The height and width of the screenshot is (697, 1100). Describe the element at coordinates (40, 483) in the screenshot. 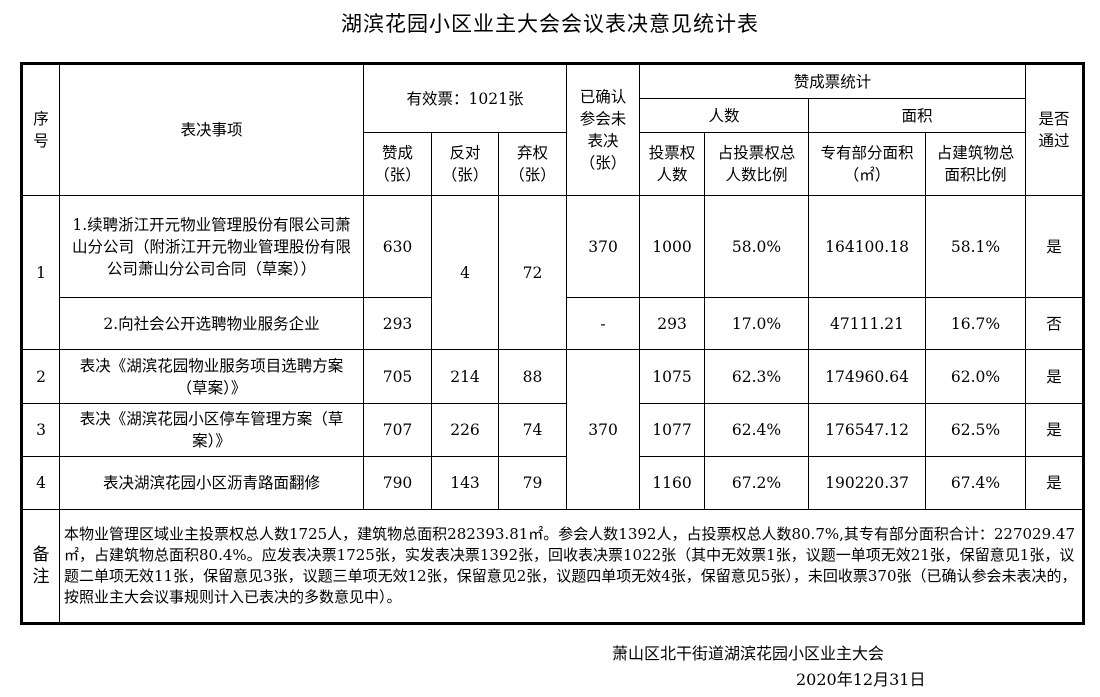

I see `row-seq: 4` at that location.